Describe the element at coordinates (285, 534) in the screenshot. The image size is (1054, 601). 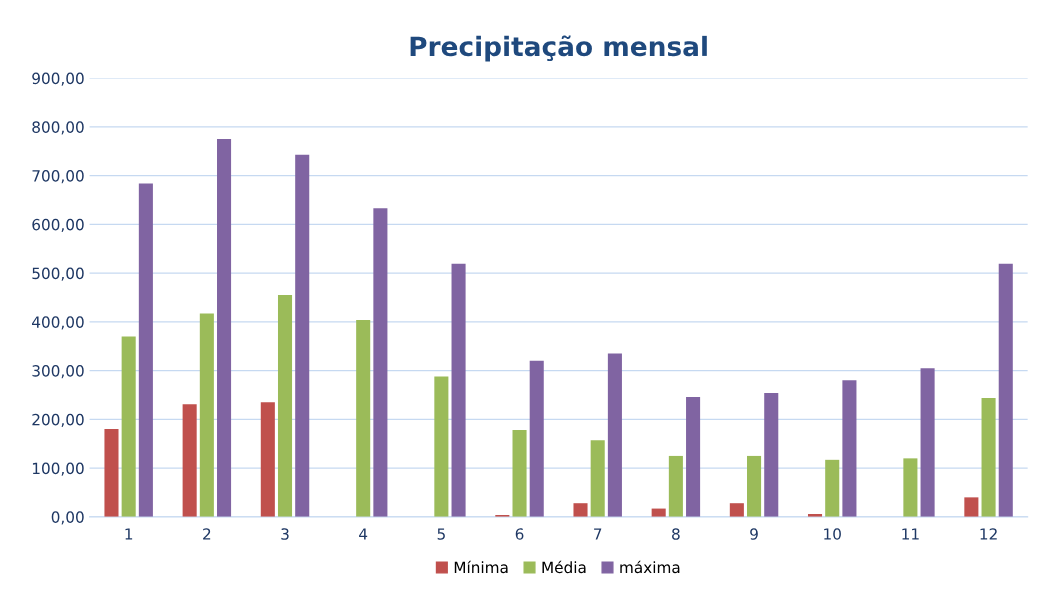
I see `x-tick-label: 3` at that location.